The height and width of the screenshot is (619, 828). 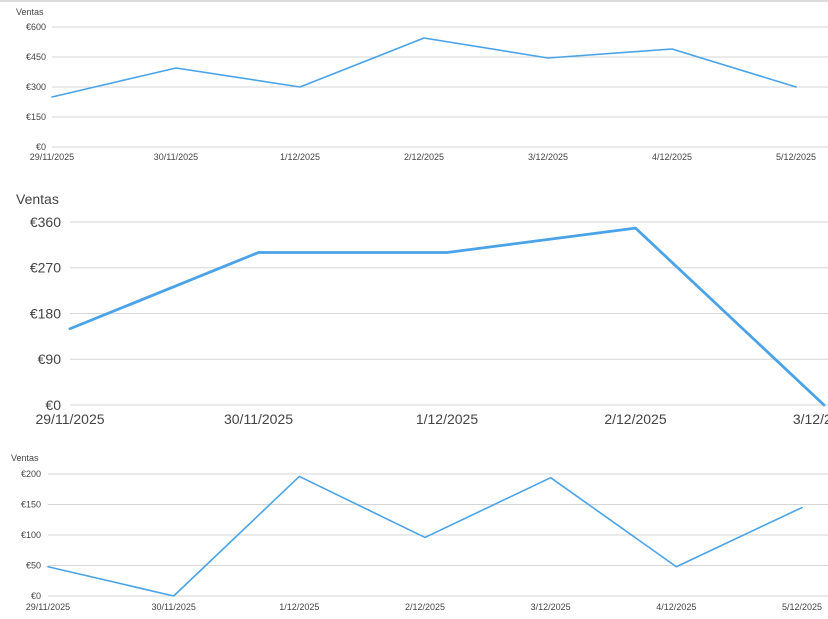 What do you see at coordinates (45, 222) in the screenshot?
I see `y-tick-label: €360` at bounding box center [45, 222].